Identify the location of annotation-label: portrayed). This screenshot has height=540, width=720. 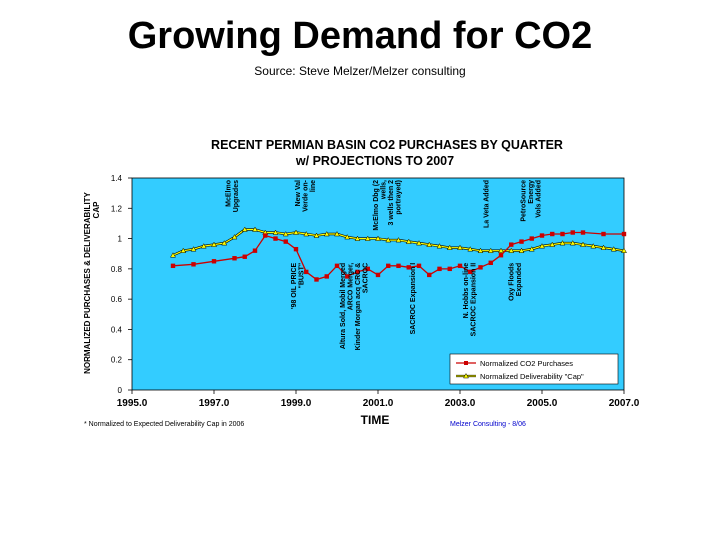
(399, 197).